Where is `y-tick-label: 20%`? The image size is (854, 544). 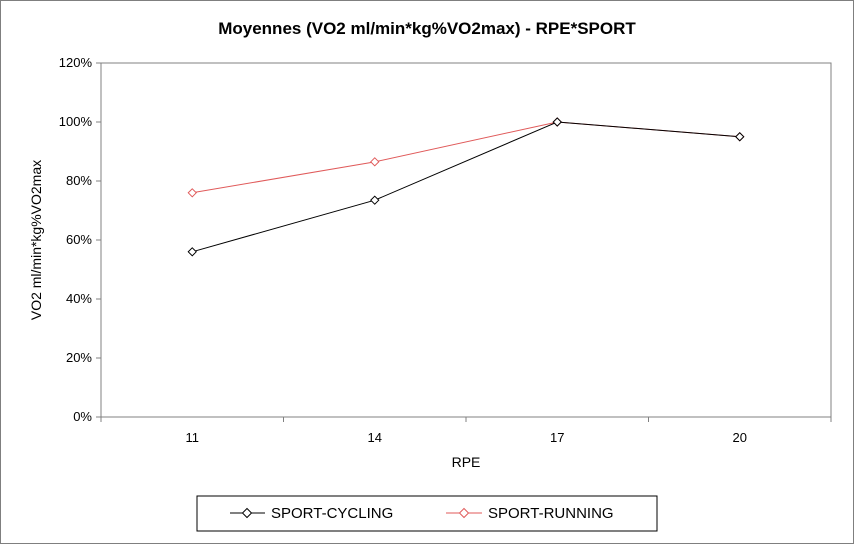
y-tick-label: 20% is located at coordinates (79, 357).